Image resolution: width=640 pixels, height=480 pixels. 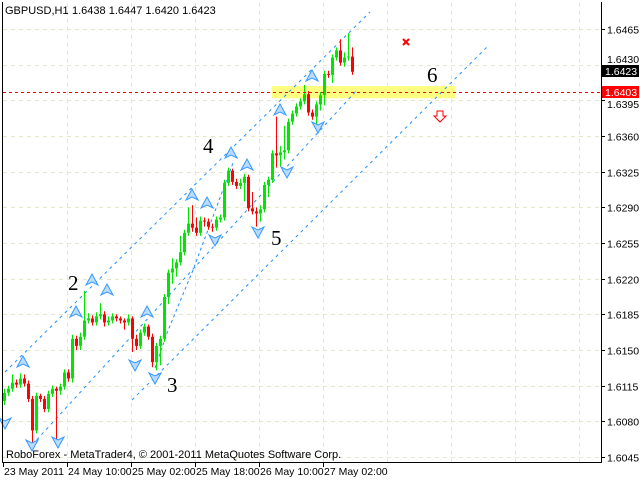 What do you see at coordinates (623, 138) in the screenshot?
I see `price-tick-label: 1.6360` at bounding box center [623, 138].